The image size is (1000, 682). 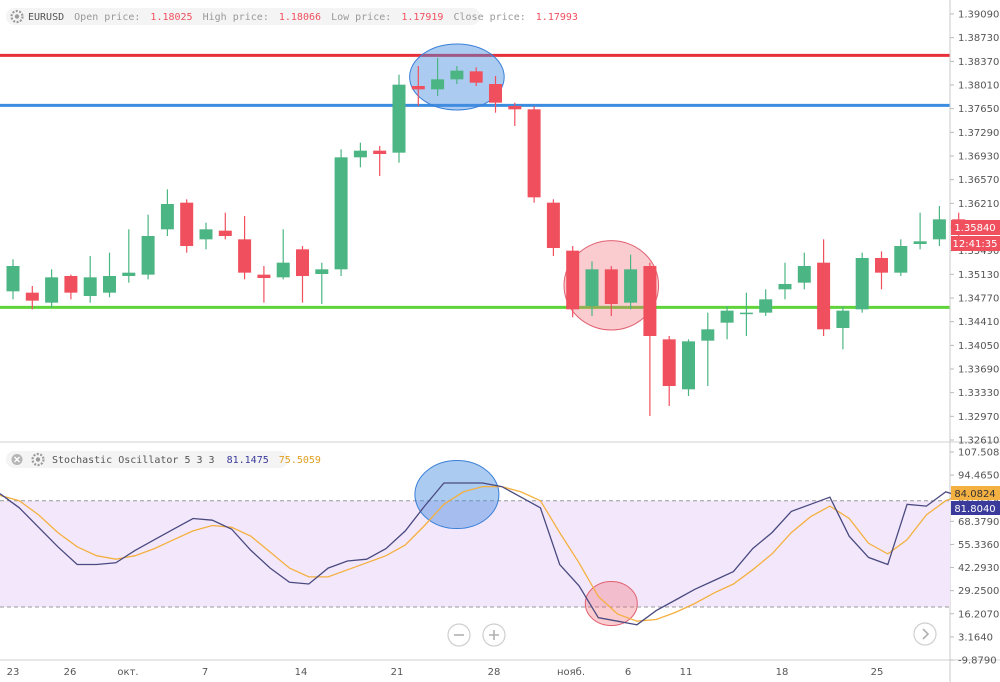 What do you see at coordinates (248, 460) in the screenshot?
I see `stoch-legend-k: 81.1475` at bounding box center [248, 460].